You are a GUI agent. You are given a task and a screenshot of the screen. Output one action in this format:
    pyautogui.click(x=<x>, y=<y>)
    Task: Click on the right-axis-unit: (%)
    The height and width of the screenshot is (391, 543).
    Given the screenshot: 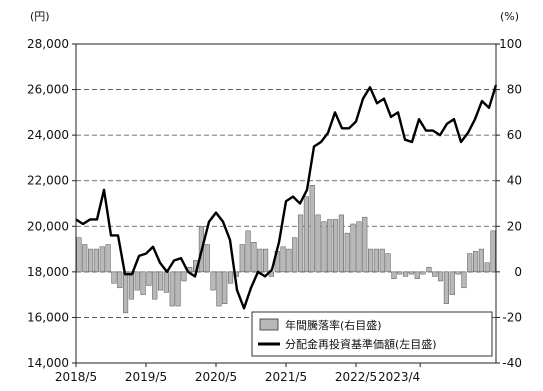 What is the action you would take?
    pyautogui.click(x=509, y=16)
    